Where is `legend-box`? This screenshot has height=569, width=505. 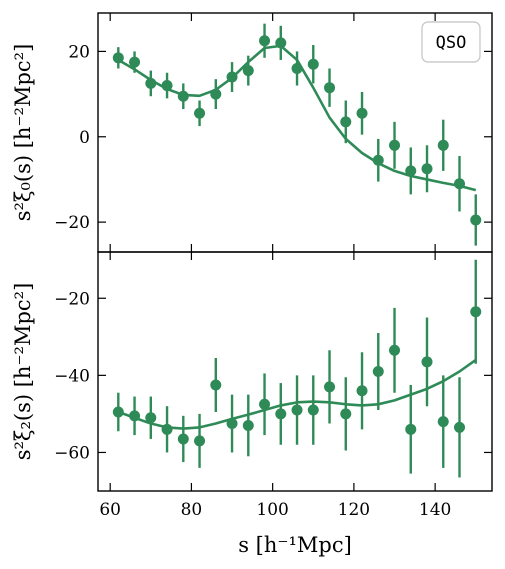 legend-box is located at coordinates (451, 42).